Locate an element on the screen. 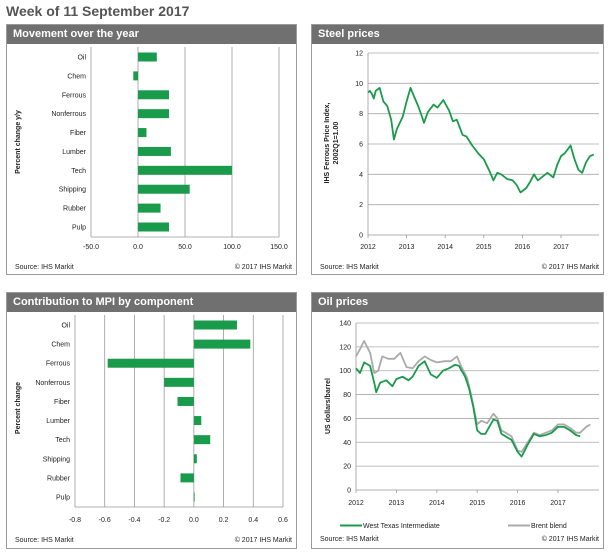  series-line-brent-blend is located at coordinates (473, 396).